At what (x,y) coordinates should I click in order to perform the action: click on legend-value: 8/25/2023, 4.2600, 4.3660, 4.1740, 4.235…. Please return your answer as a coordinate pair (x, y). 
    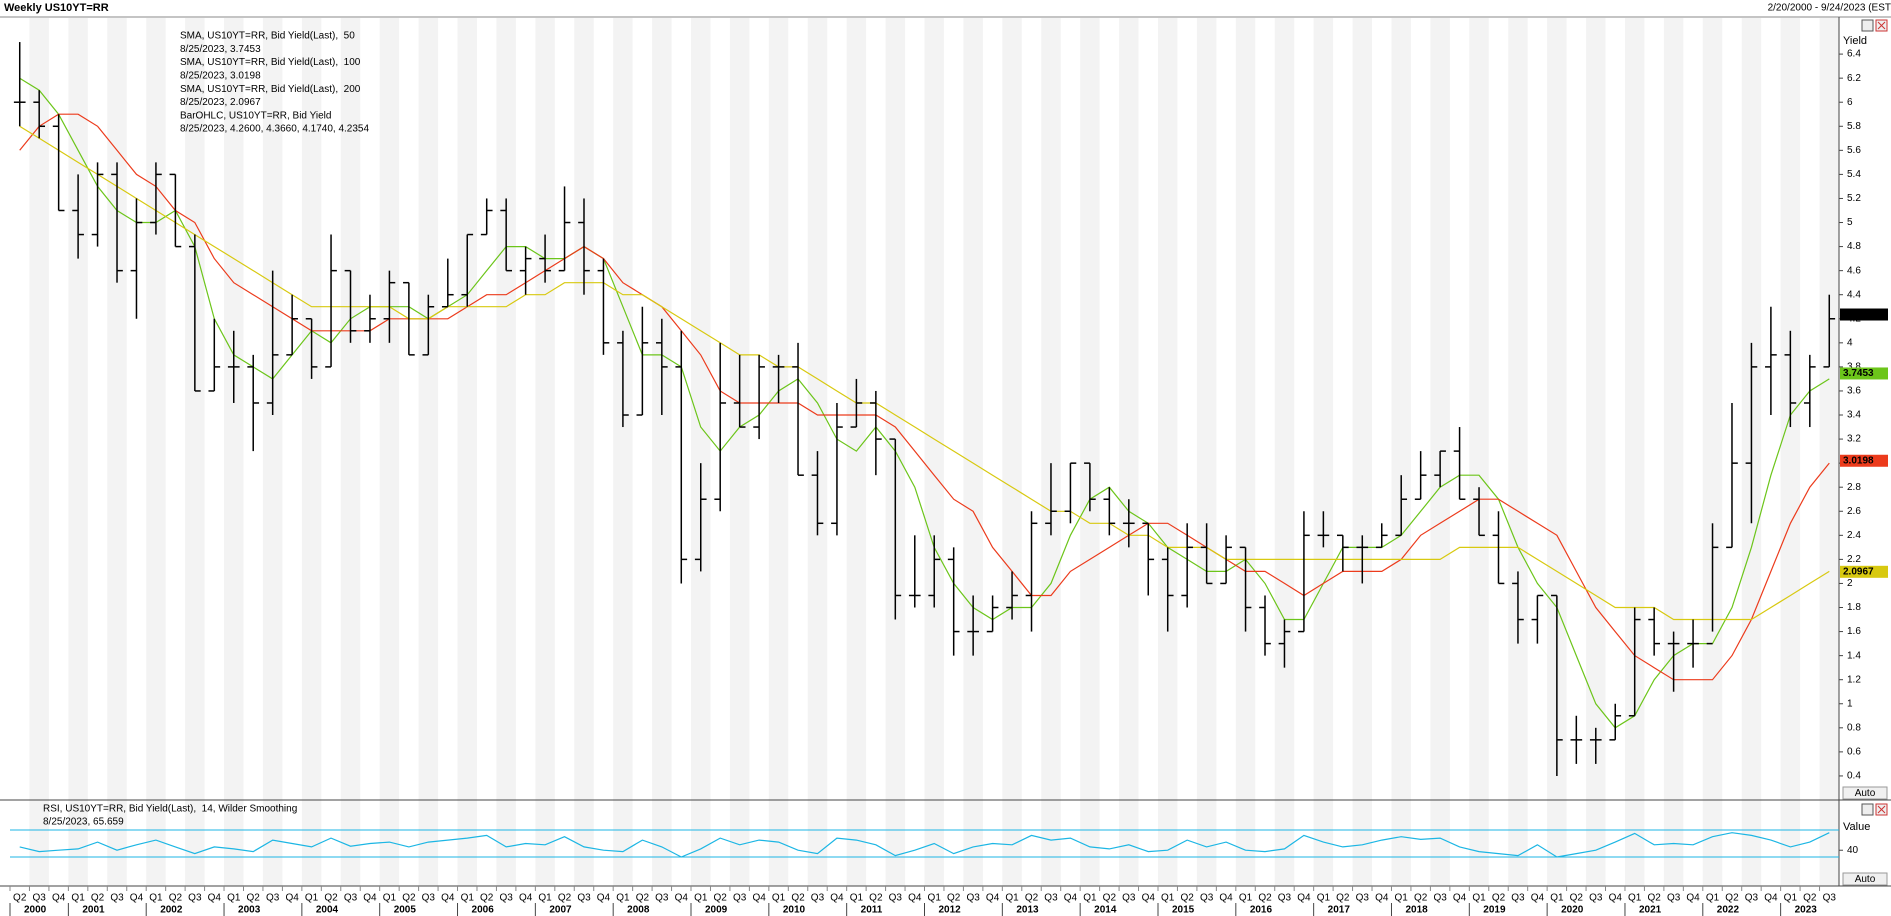
    Looking at the image, I should click on (274, 129).